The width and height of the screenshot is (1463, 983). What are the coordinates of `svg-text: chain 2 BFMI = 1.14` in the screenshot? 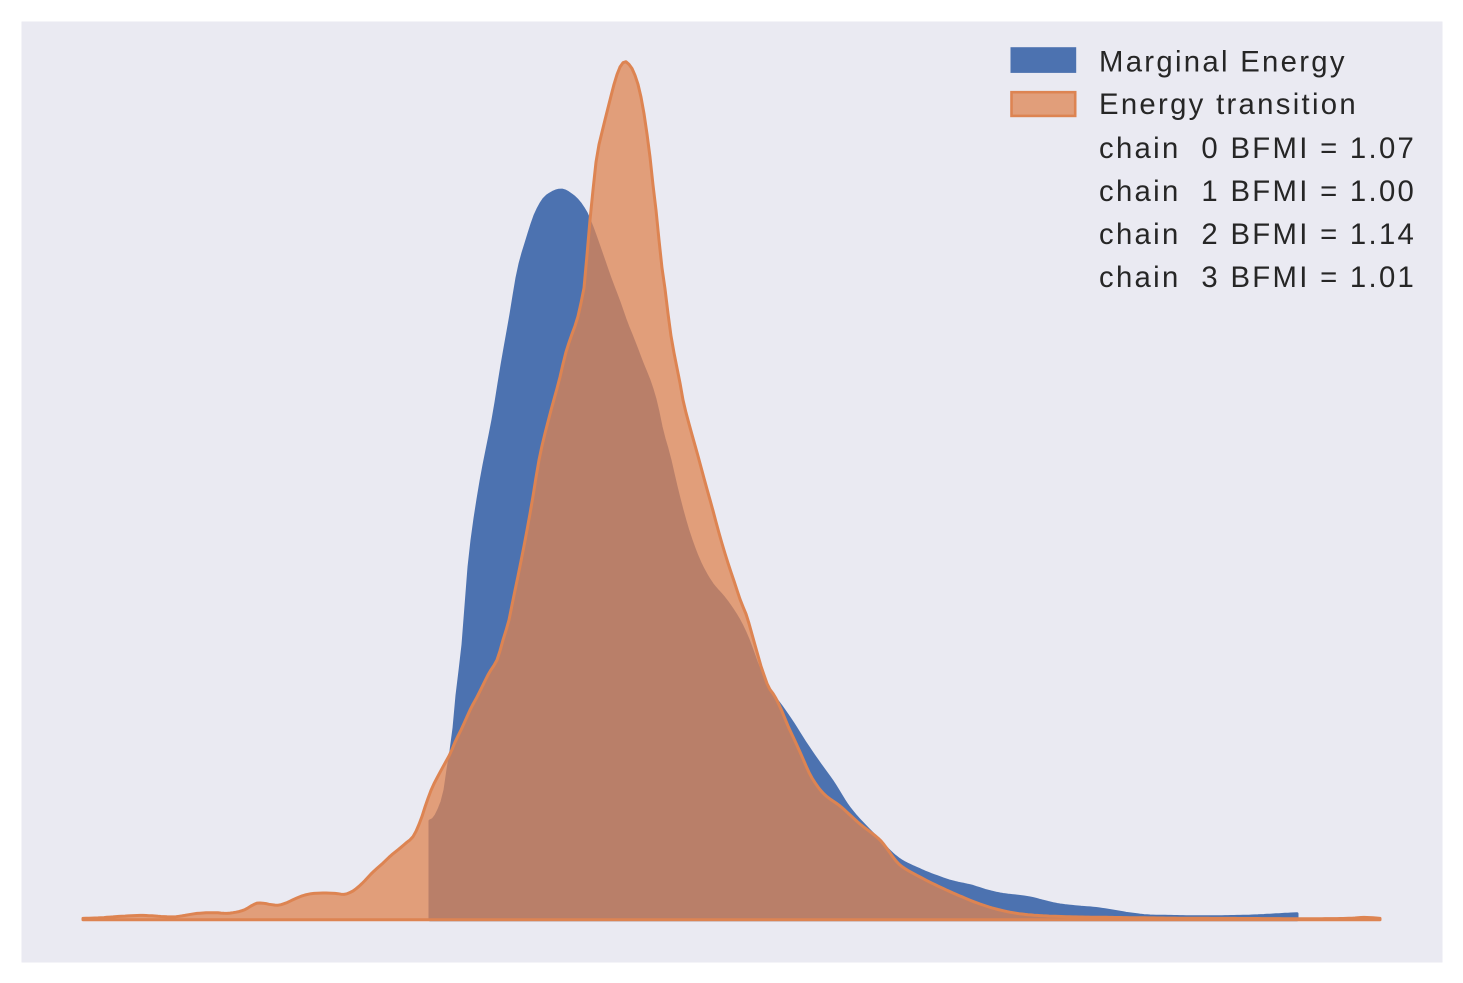 It's located at (1257, 234).